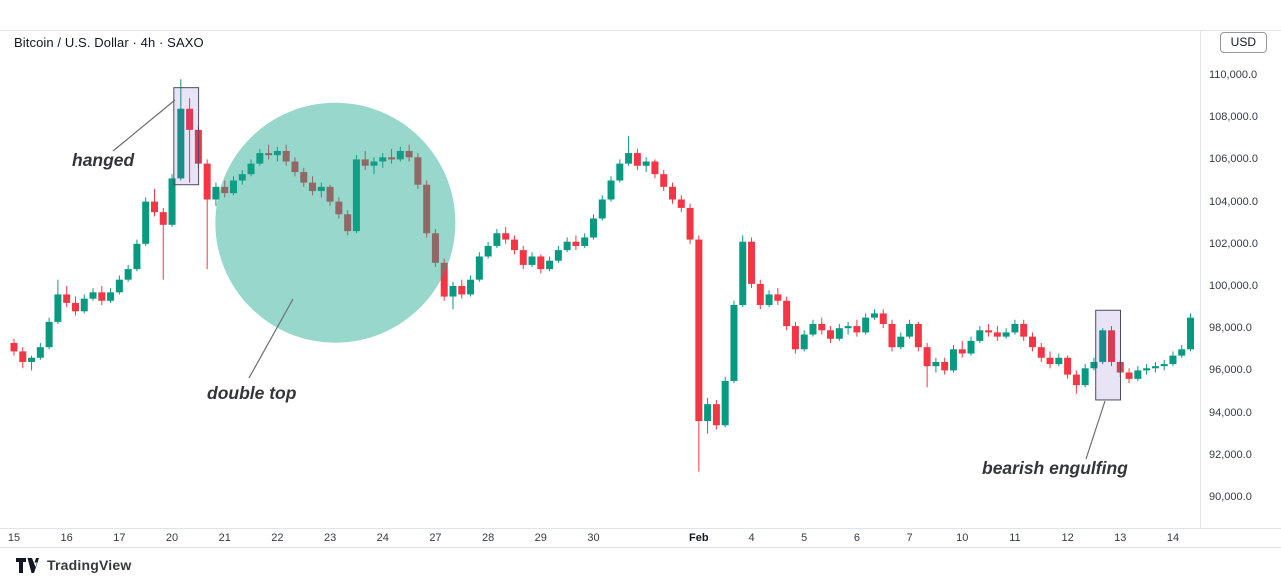  Describe the element at coordinates (1173, 538) in the screenshot. I see `x-axis-label: 14` at that location.